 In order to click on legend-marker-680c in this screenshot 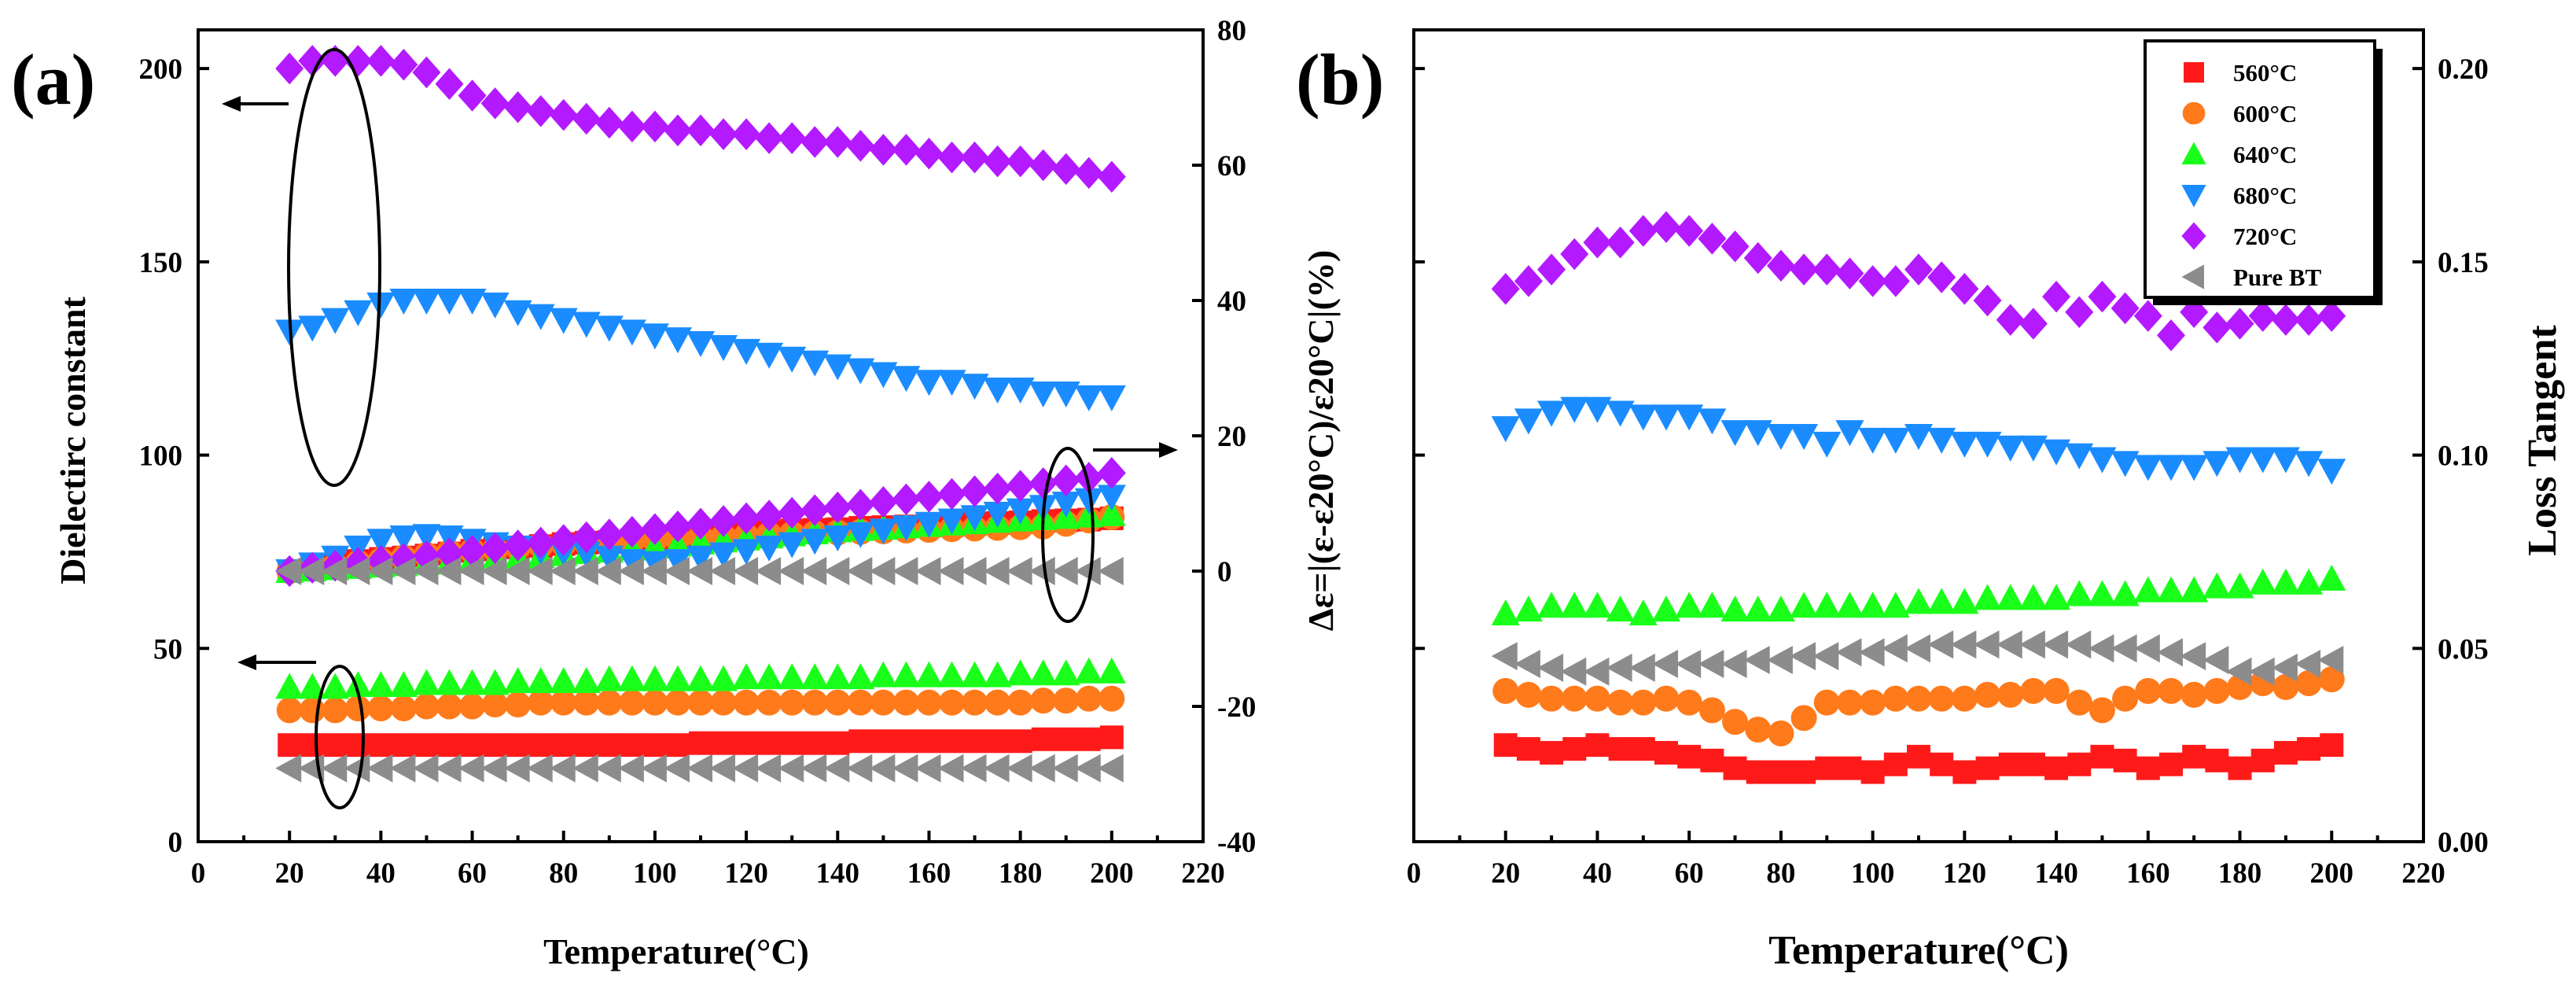, I will do `click(2193, 196)`.